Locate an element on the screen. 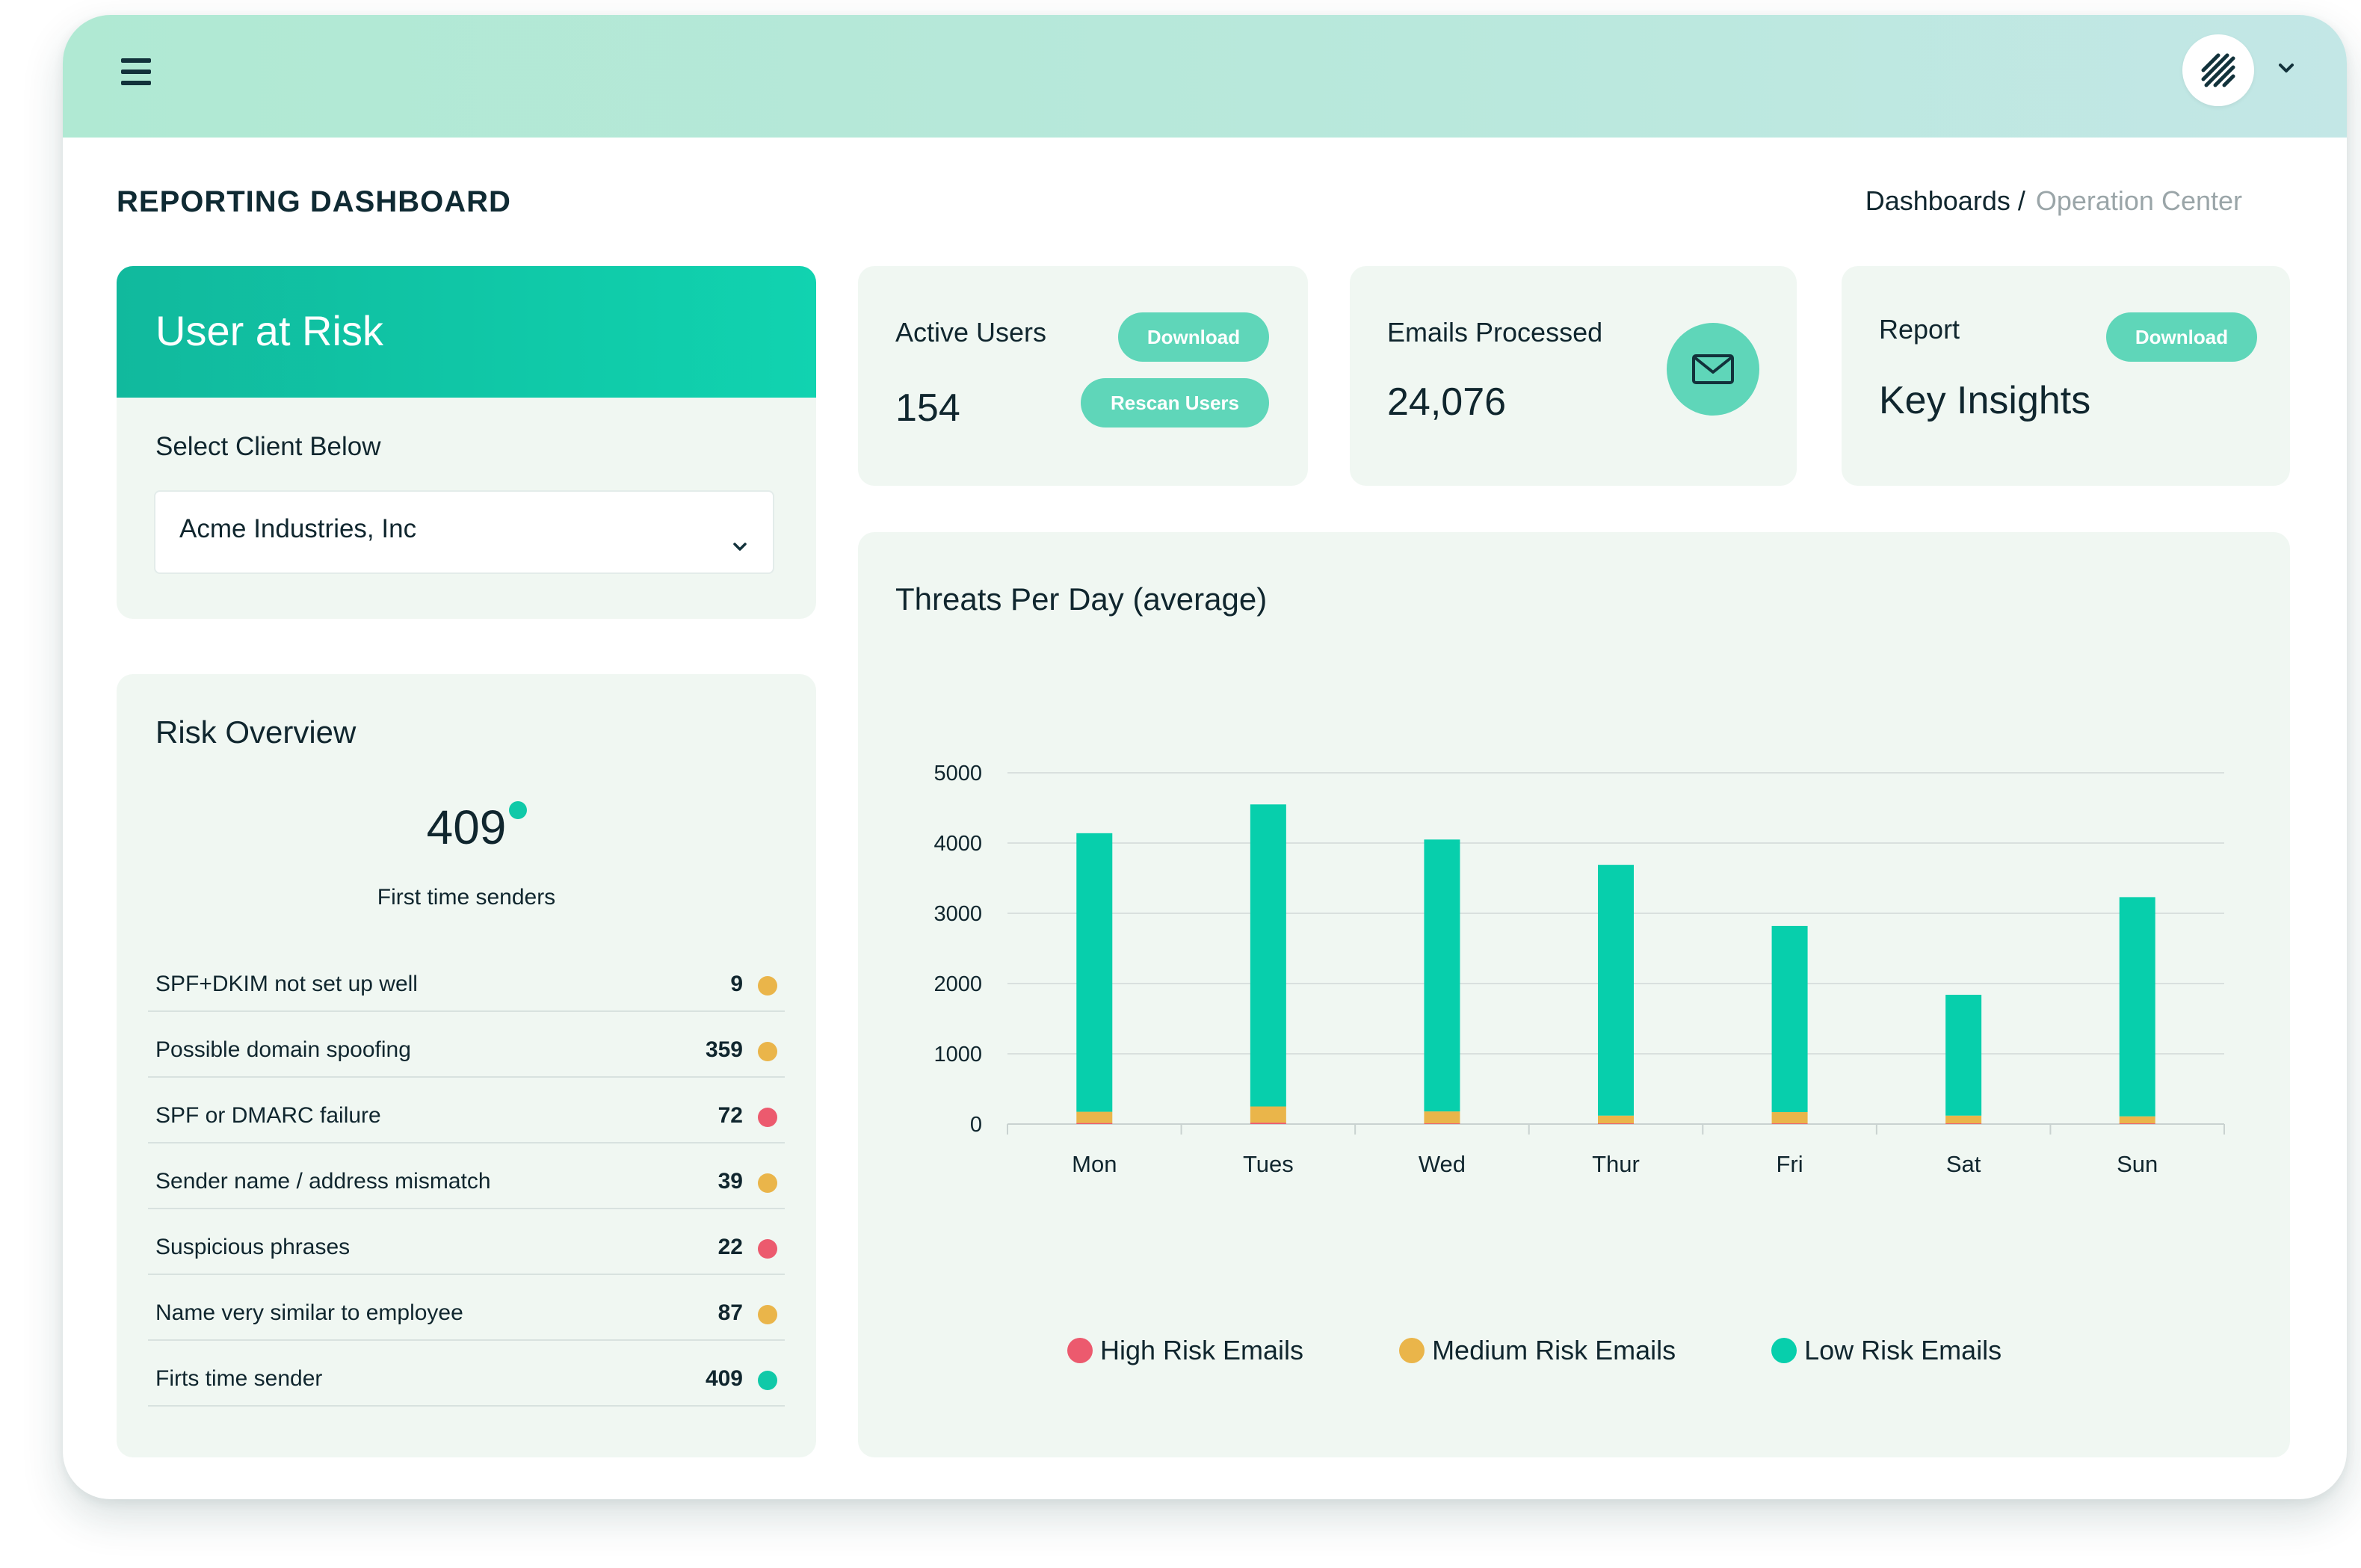 Image resolution: width=2361 pixels, height=1568 pixels. risk-row-value: 22 is located at coordinates (730, 1247).